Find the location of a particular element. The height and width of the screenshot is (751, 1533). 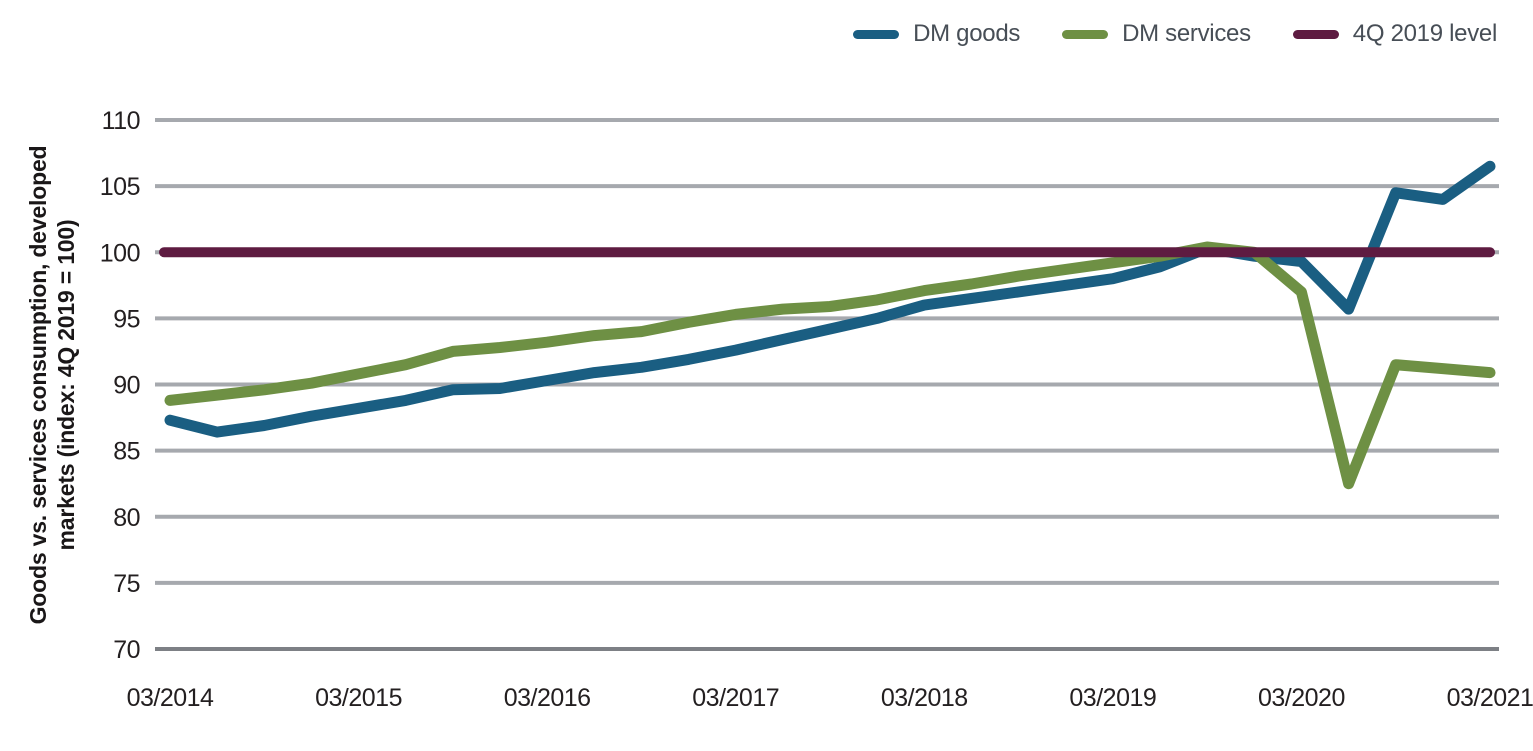

legend-item-dm-services: DM services is located at coordinates (1156, 34).